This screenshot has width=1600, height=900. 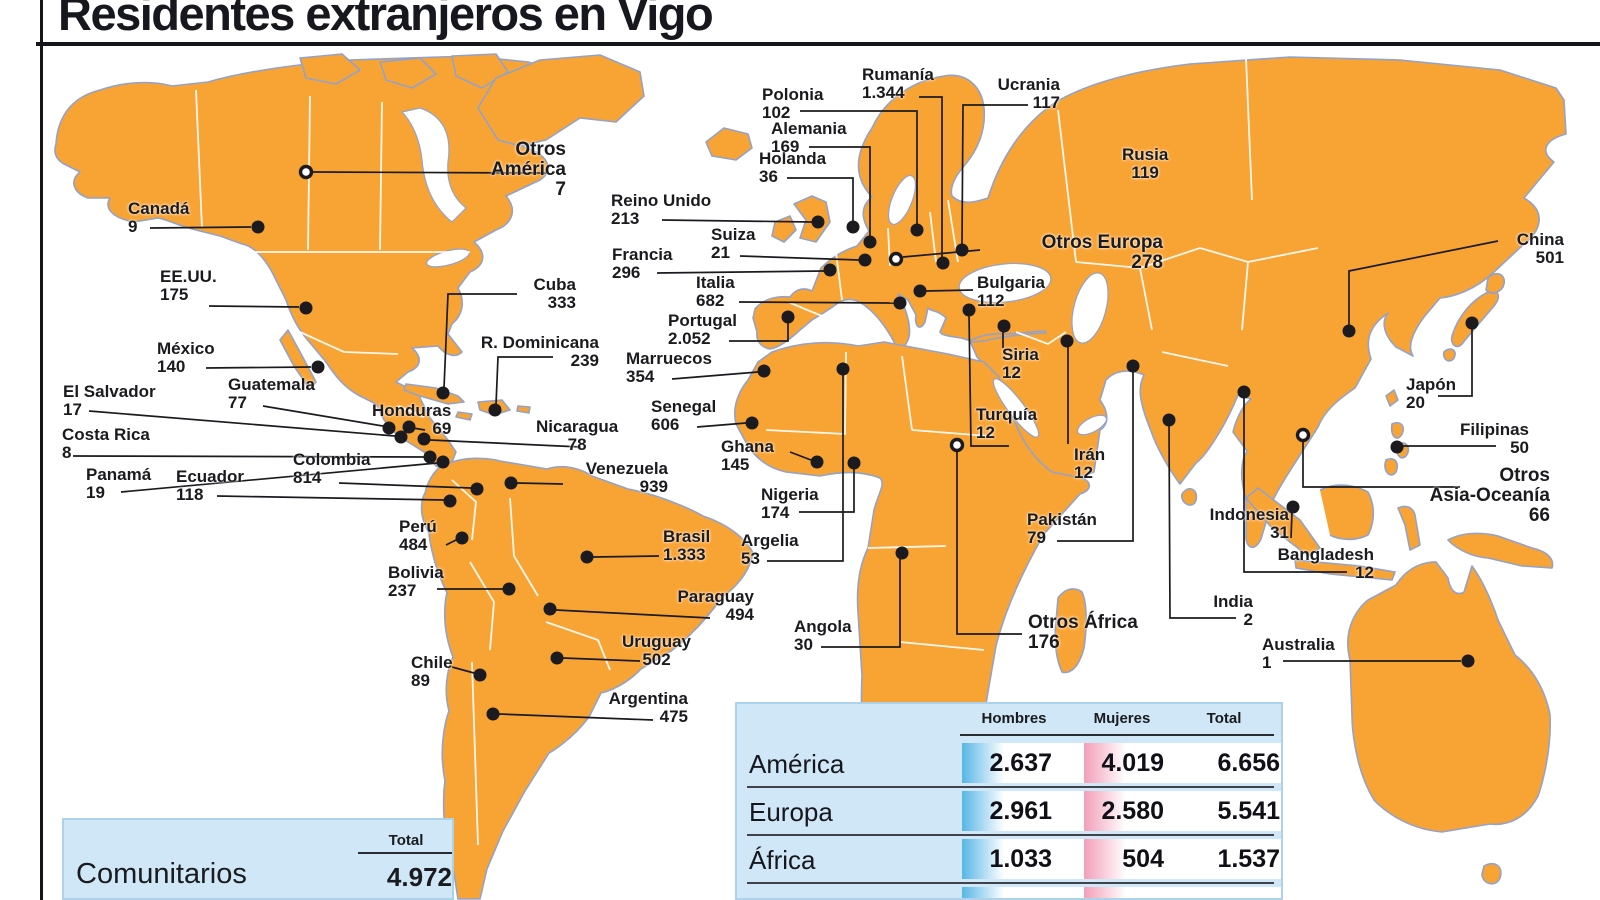 I want to click on leader-line-pakistan, so click(x=1095, y=456).